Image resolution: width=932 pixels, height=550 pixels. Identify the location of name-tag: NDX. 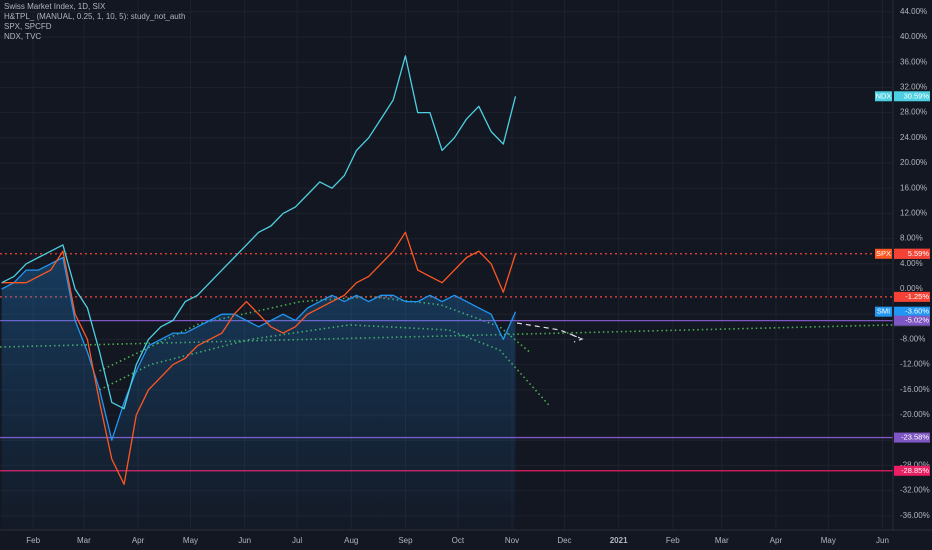
(884, 95).